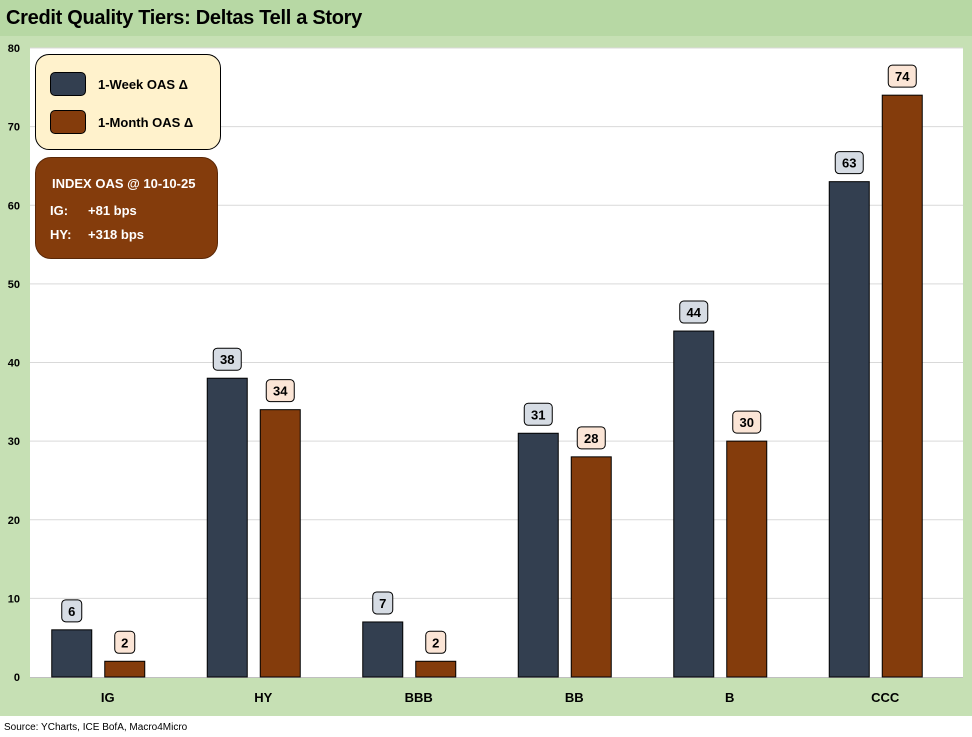 This screenshot has width=972, height=737. I want to click on ig-value: +81 bps, so click(112, 210).